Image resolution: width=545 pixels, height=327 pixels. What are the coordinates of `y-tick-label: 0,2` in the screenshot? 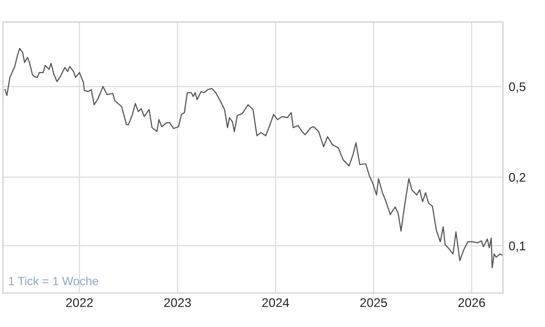 It's located at (517, 178).